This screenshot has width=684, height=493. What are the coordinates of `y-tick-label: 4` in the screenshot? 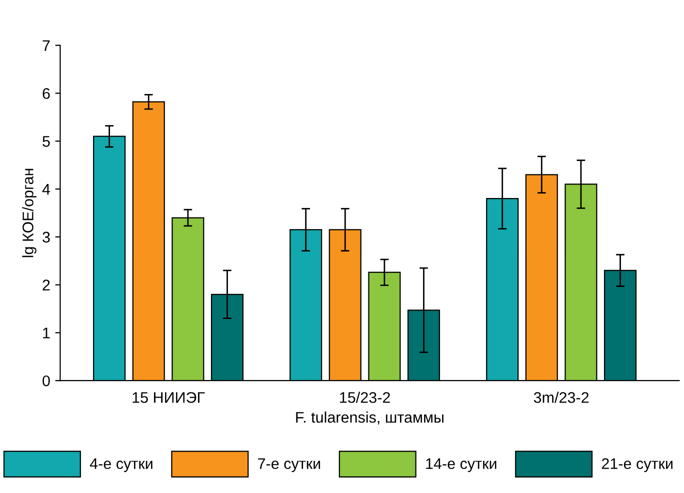 It's located at (46, 189).